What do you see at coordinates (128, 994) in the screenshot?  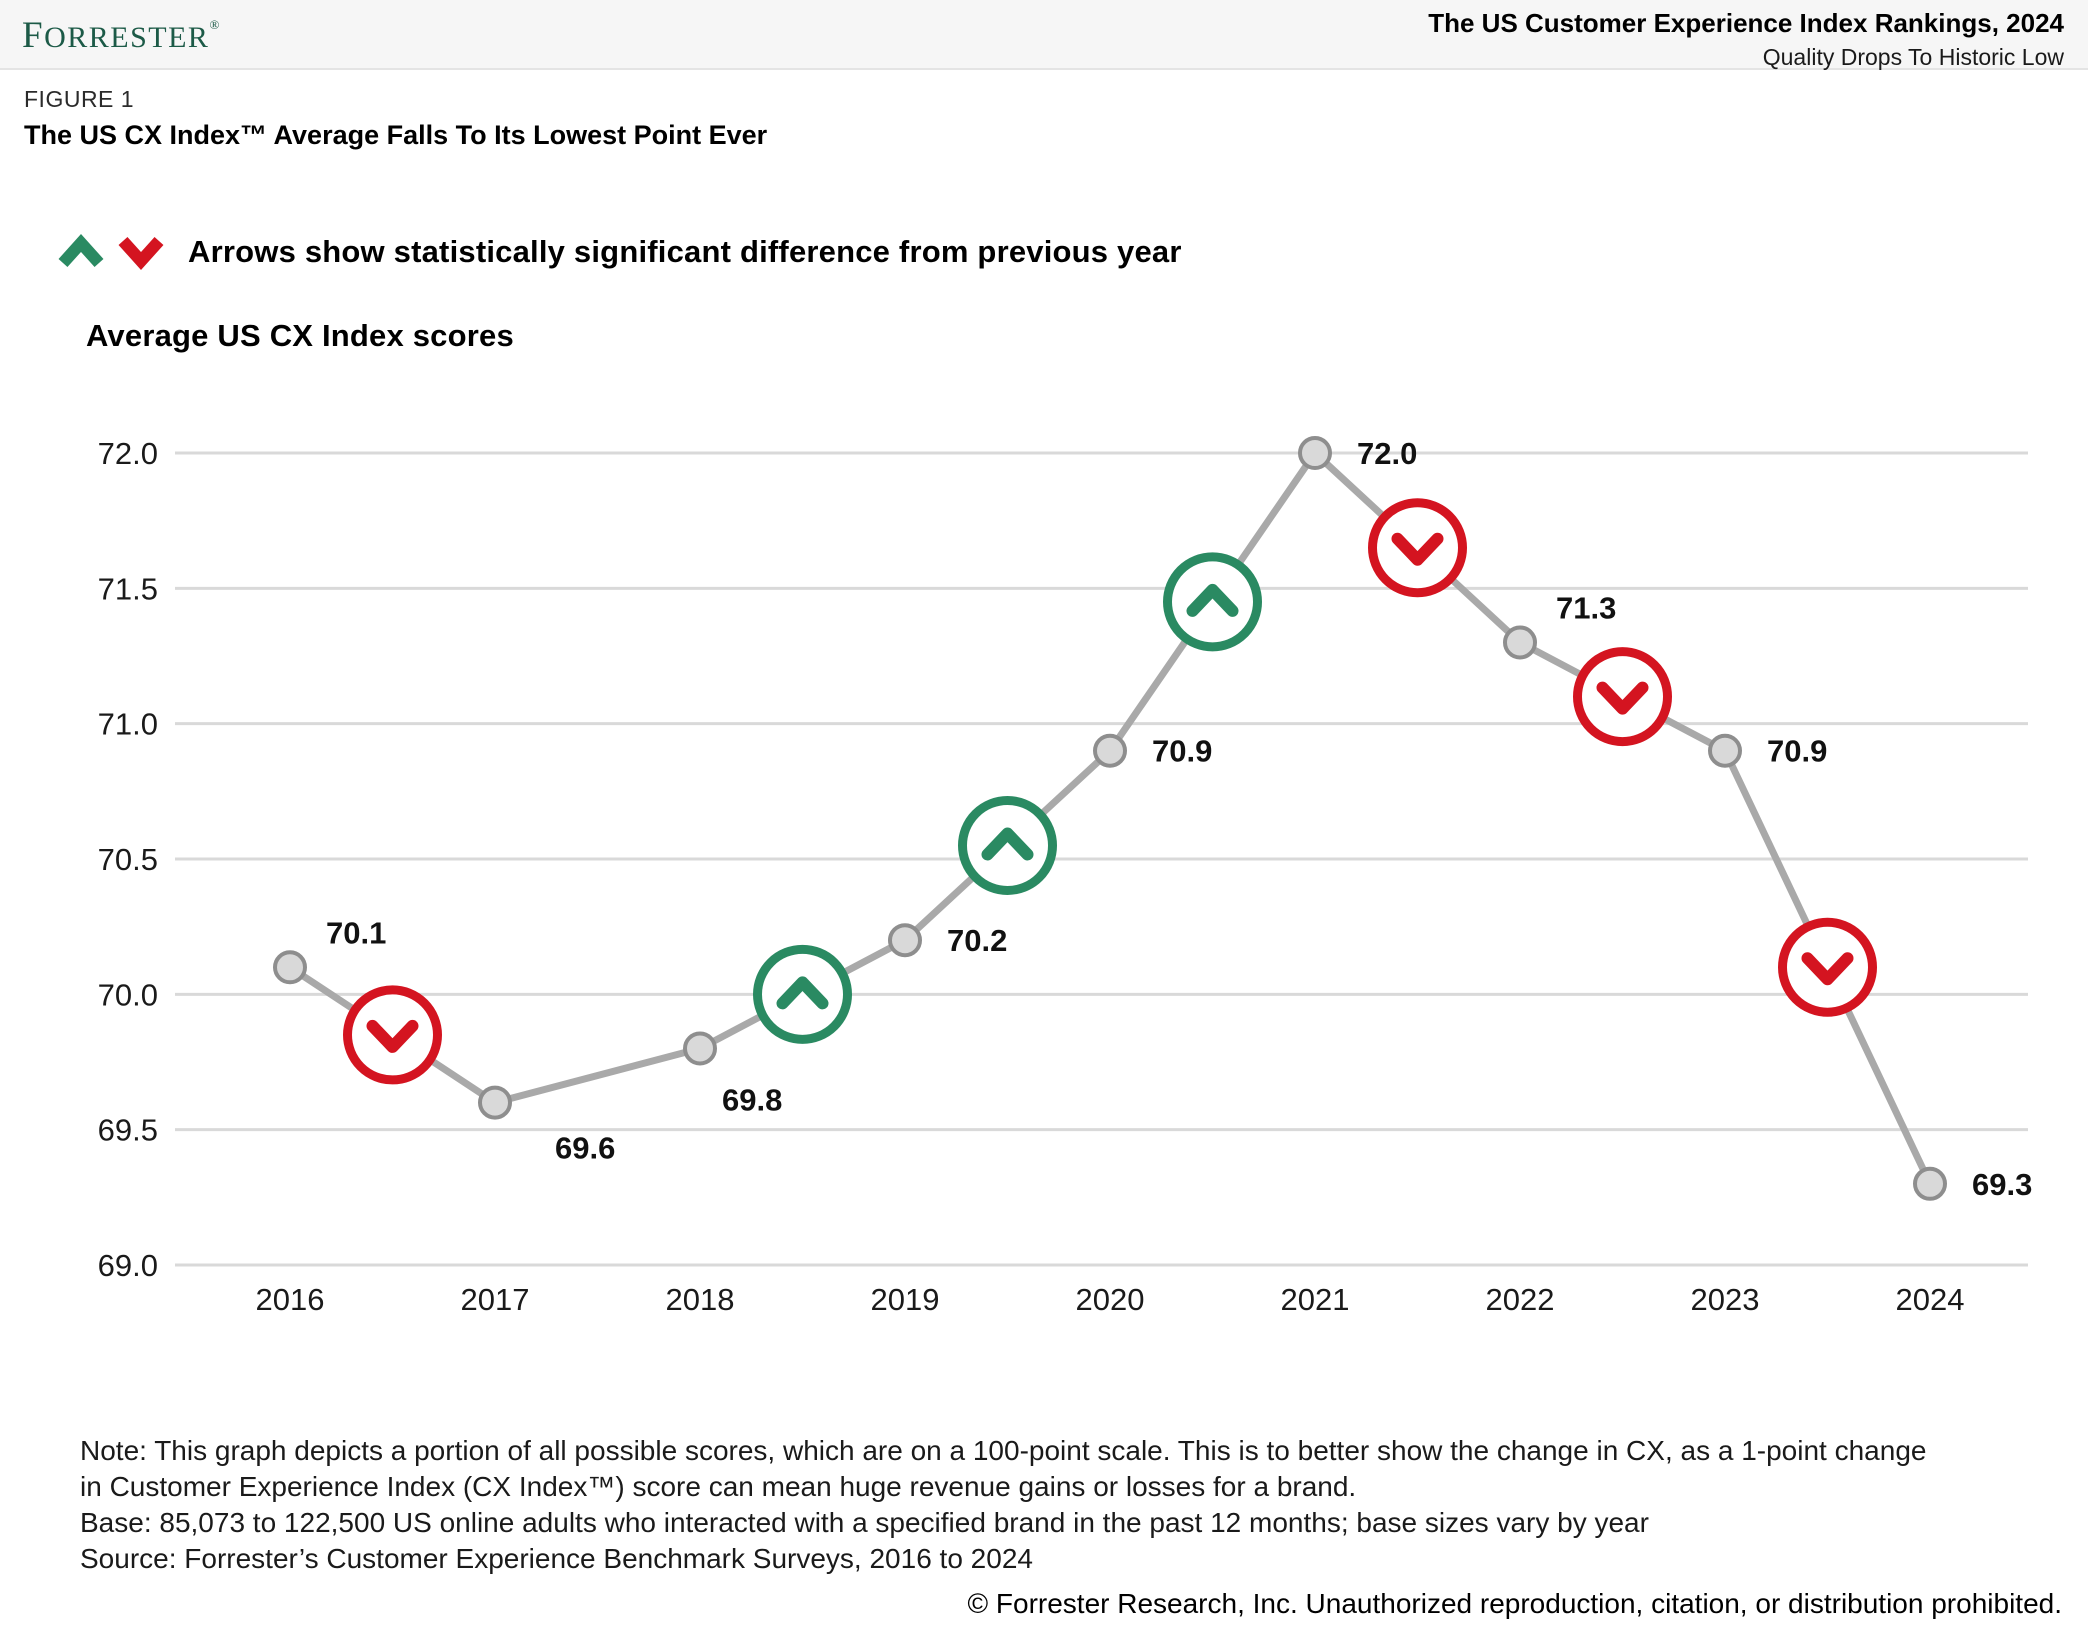 I see `y-tick-label: 70.0` at bounding box center [128, 994].